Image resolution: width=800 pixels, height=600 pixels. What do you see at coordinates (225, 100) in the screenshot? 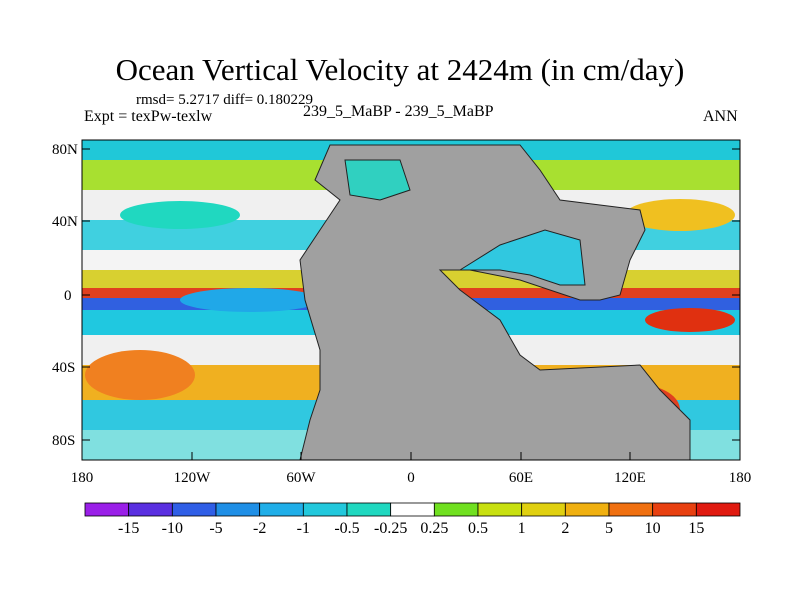
I see `stats-label: rmsd= 5.2717 diff= 0.180229` at bounding box center [225, 100].